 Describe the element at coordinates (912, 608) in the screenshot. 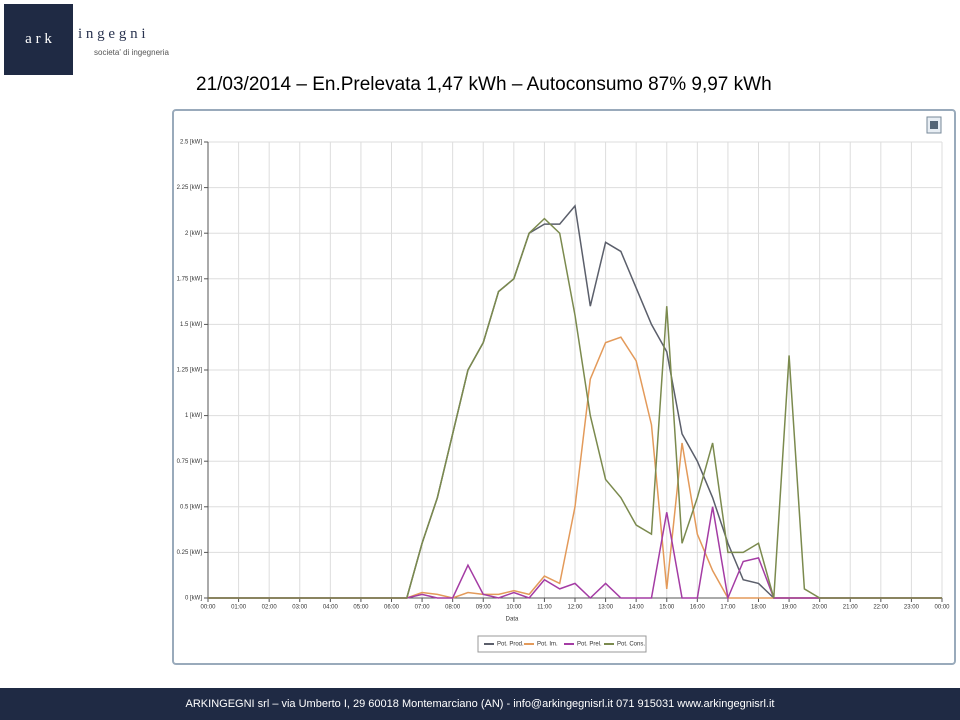

I see `x-tick-label: 23:00` at that location.